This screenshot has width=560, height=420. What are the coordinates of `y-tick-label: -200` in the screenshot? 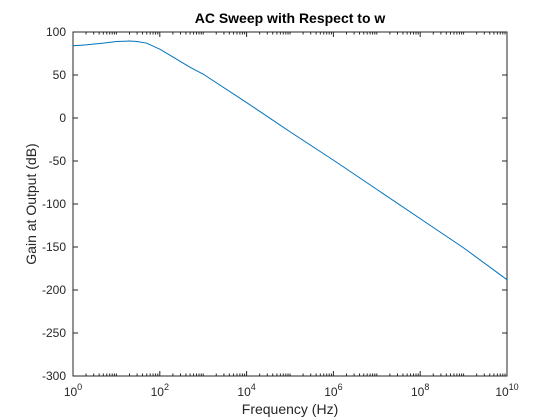 It's located at (54, 290).